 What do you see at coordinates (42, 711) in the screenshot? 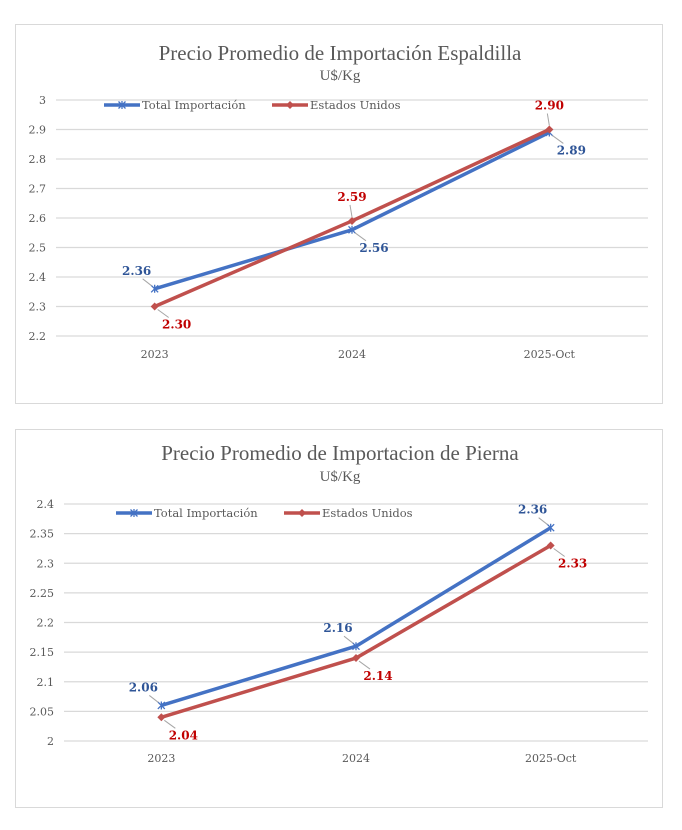
I see `y-tick-label: 2.05` at bounding box center [42, 711].